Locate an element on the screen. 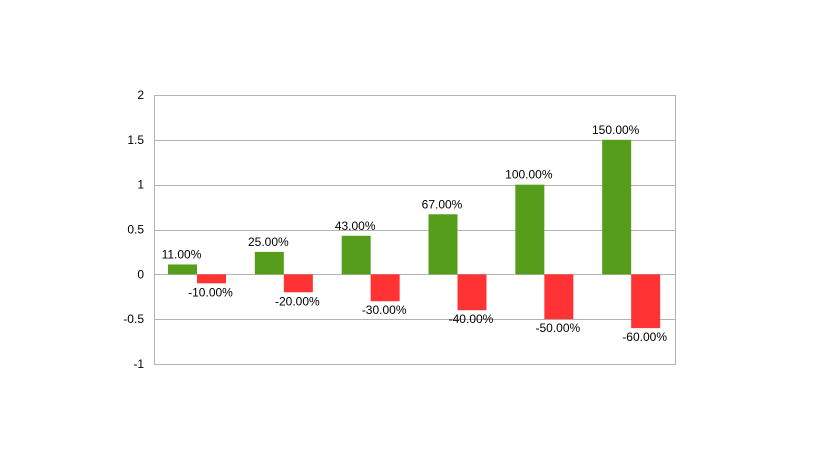 This screenshot has width=819, height=460. y-tick-label: 0.5 is located at coordinates (135, 230).